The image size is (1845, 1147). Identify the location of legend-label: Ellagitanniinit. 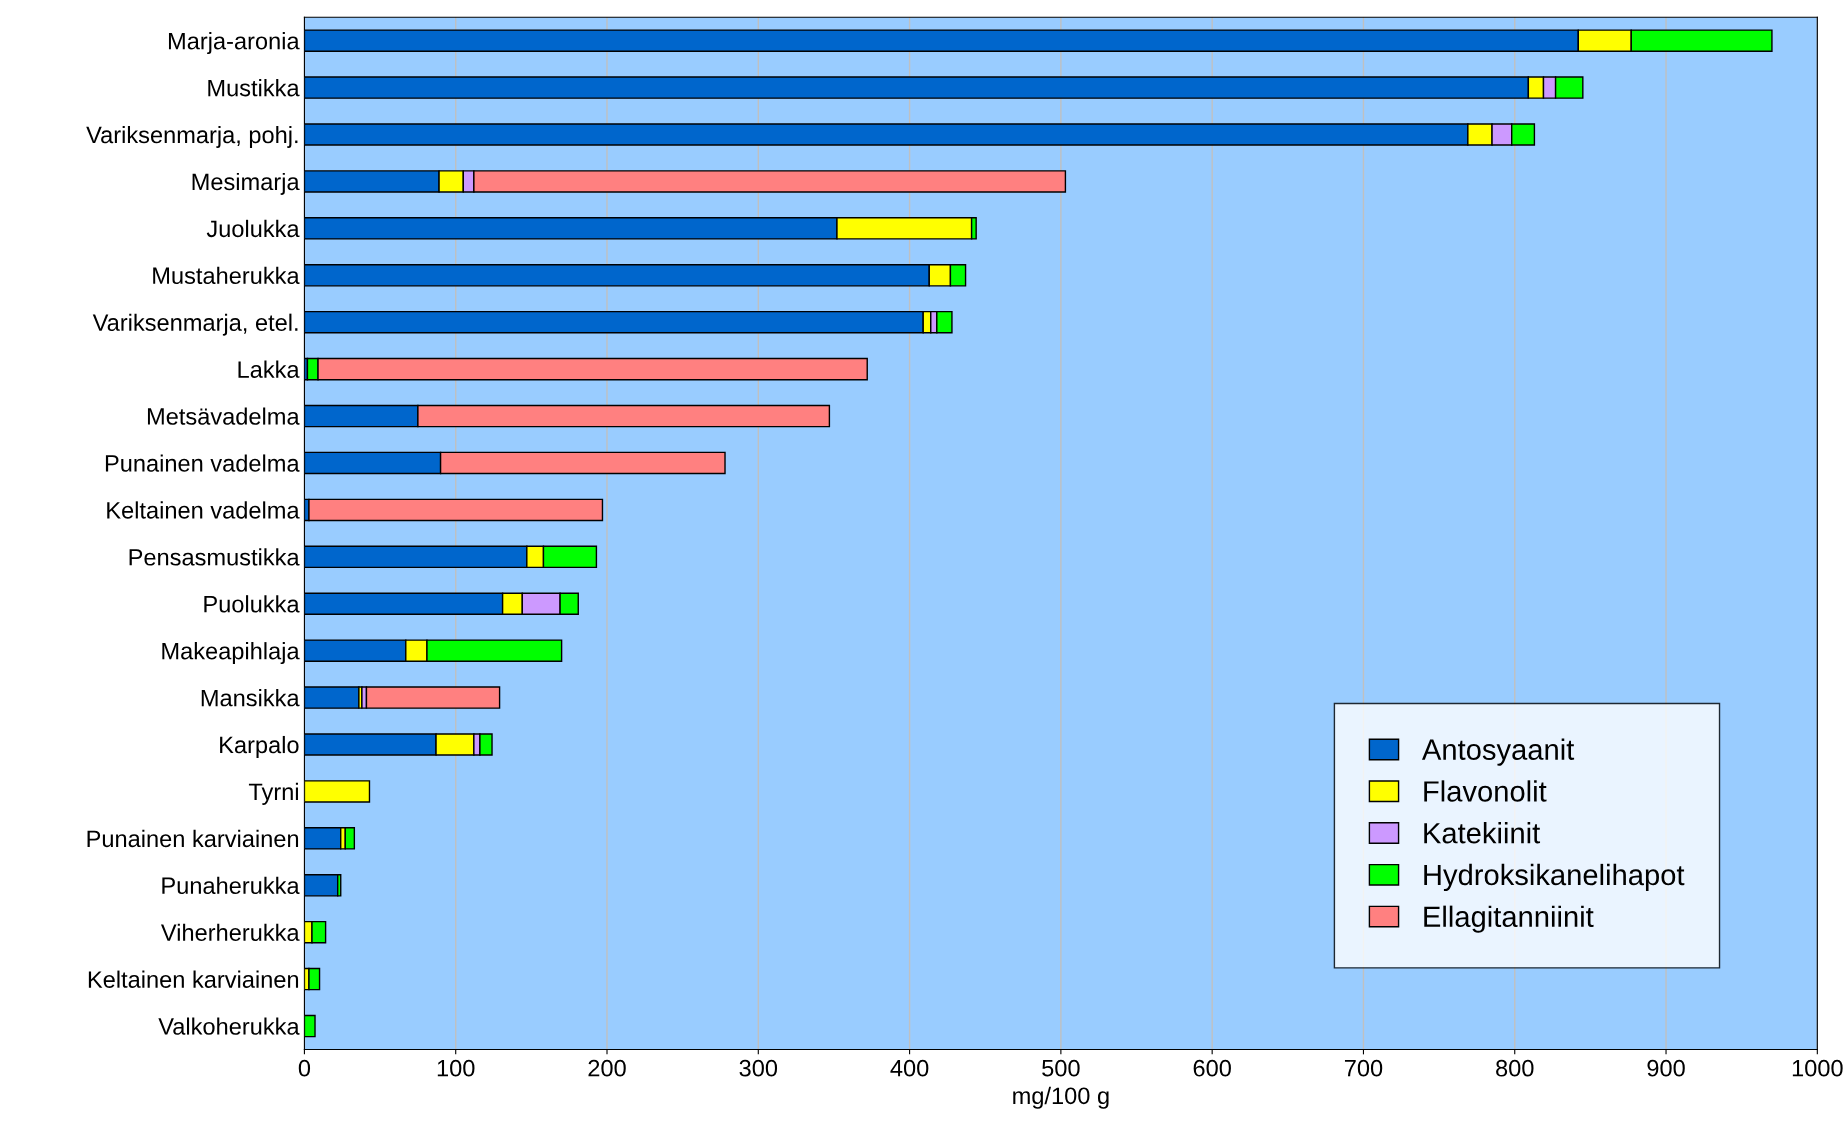
(1509, 919).